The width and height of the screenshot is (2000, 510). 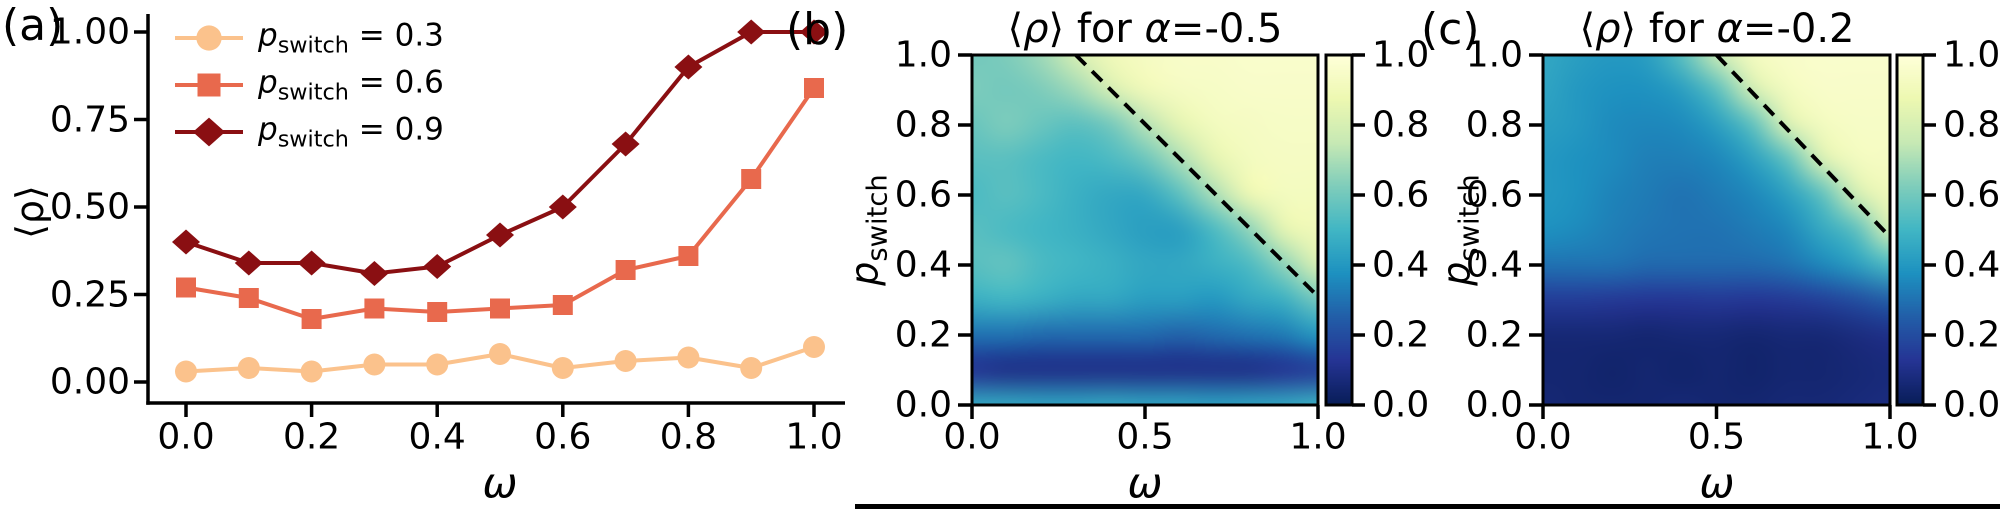 What do you see at coordinates (186, 437) in the screenshot?
I see `panel-a-x-tick-label: 0.0` at bounding box center [186, 437].